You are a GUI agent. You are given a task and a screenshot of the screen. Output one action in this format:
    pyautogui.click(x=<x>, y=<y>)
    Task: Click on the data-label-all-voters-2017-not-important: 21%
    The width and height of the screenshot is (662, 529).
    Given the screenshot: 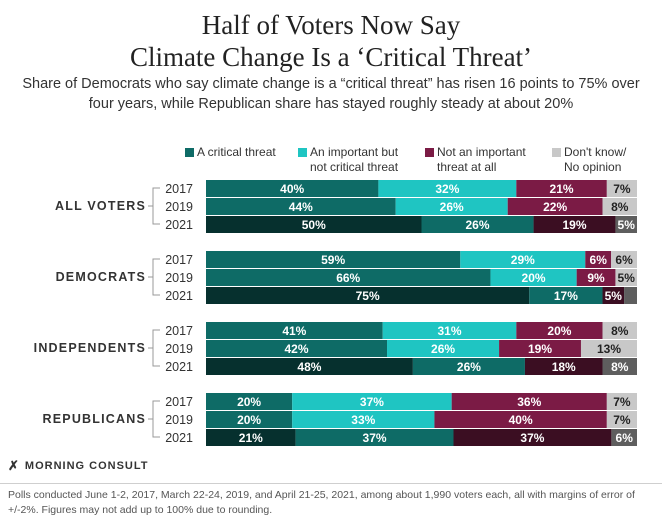 What is the action you would take?
    pyautogui.click(x=562, y=189)
    